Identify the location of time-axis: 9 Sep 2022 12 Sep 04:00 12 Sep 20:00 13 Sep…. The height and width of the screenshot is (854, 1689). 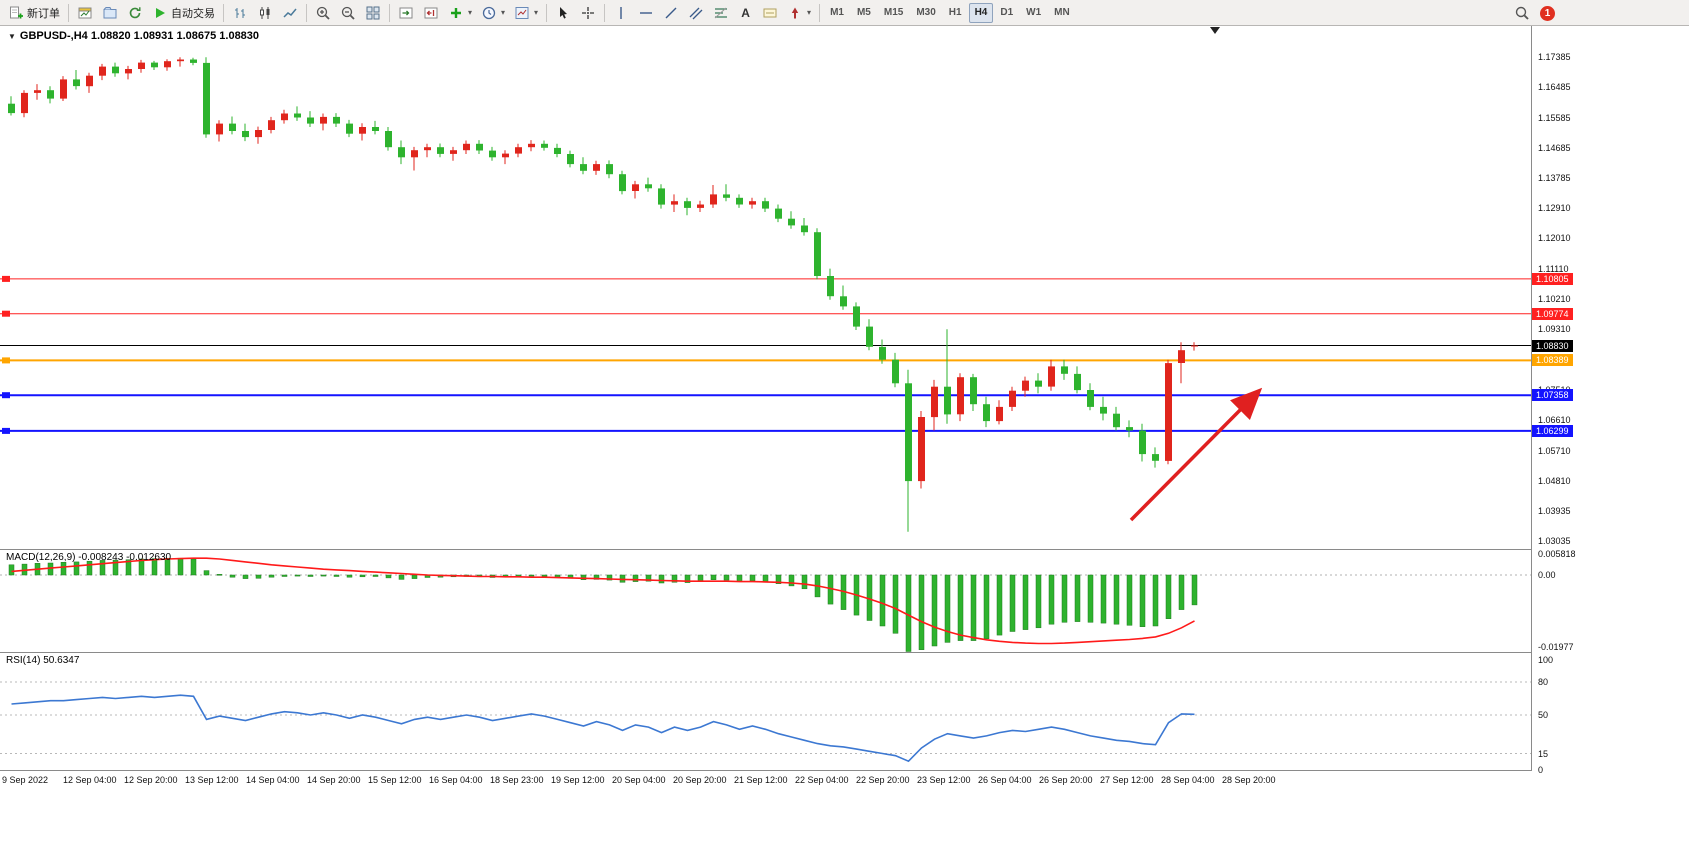
(844, 781).